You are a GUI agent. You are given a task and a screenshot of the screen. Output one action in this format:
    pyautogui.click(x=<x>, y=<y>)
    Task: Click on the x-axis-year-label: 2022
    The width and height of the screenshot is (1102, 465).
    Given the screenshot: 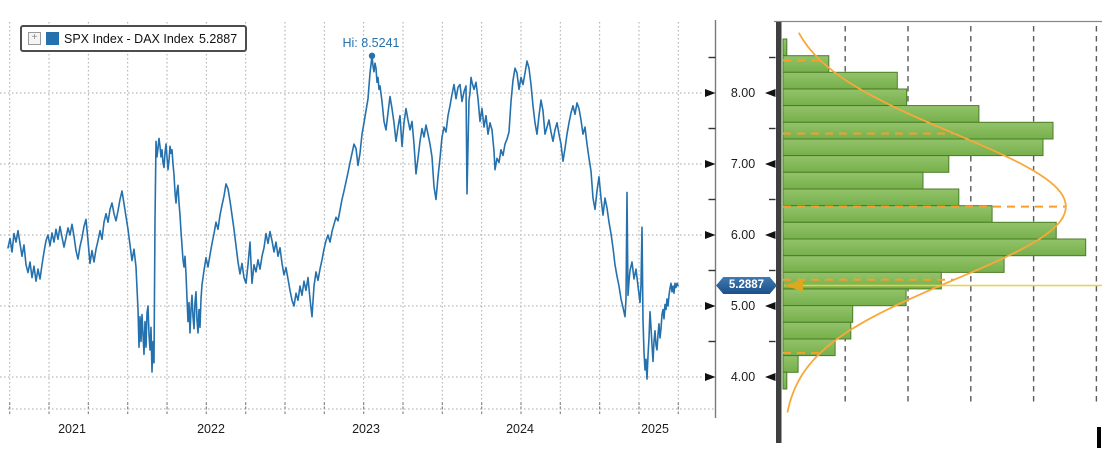 What is the action you would take?
    pyautogui.click(x=211, y=429)
    